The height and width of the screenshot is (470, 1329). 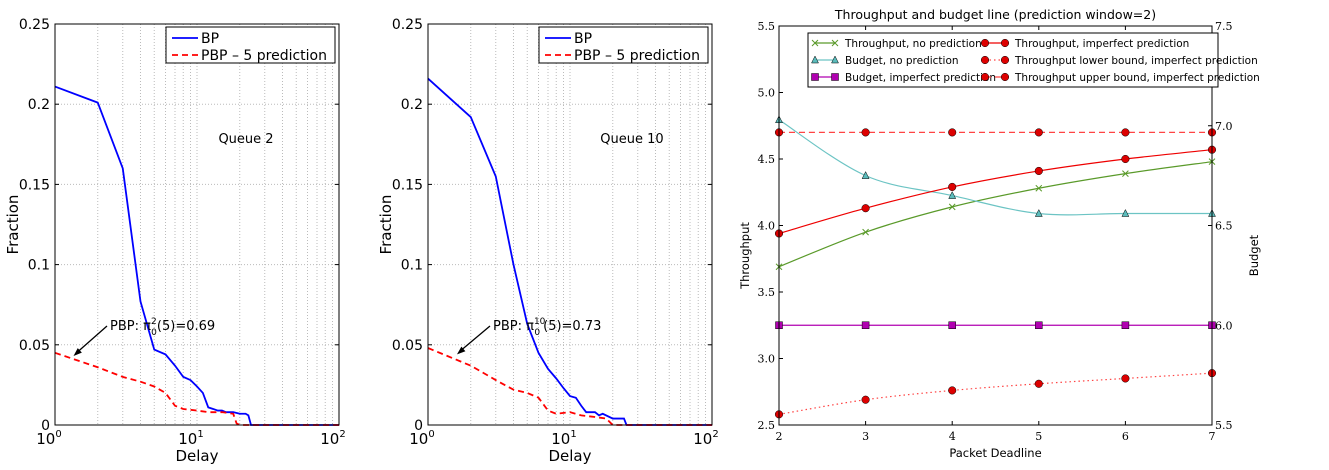 What do you see at coordinates (58, 434) in the screenshot?
I see `x-tick-exp: 0` at bounding box center [58, 434].